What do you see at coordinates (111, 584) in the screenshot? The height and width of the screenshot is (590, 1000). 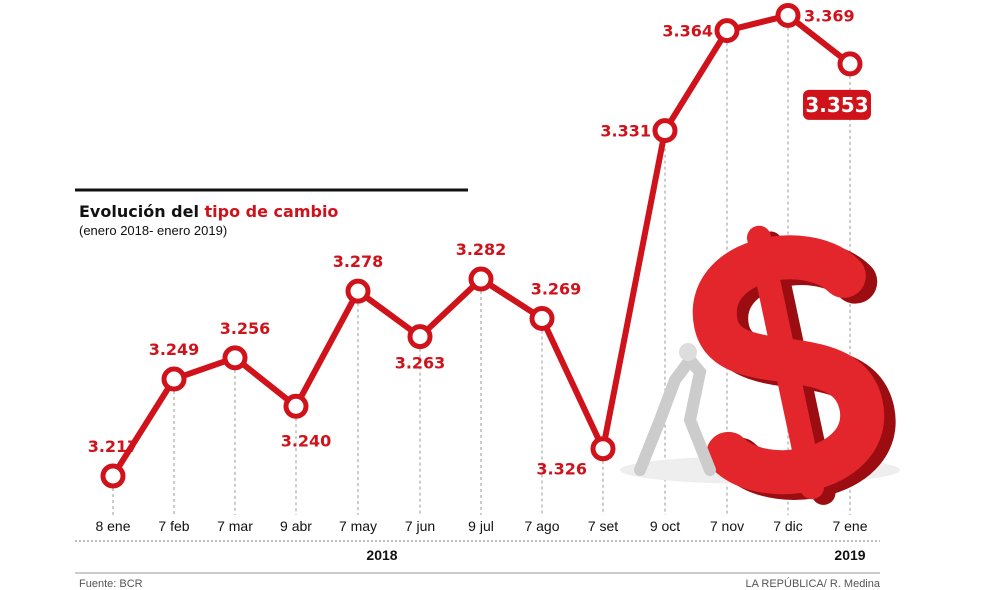 I see `source-note: Fuente: BCR` at bounding box center [111, 584].